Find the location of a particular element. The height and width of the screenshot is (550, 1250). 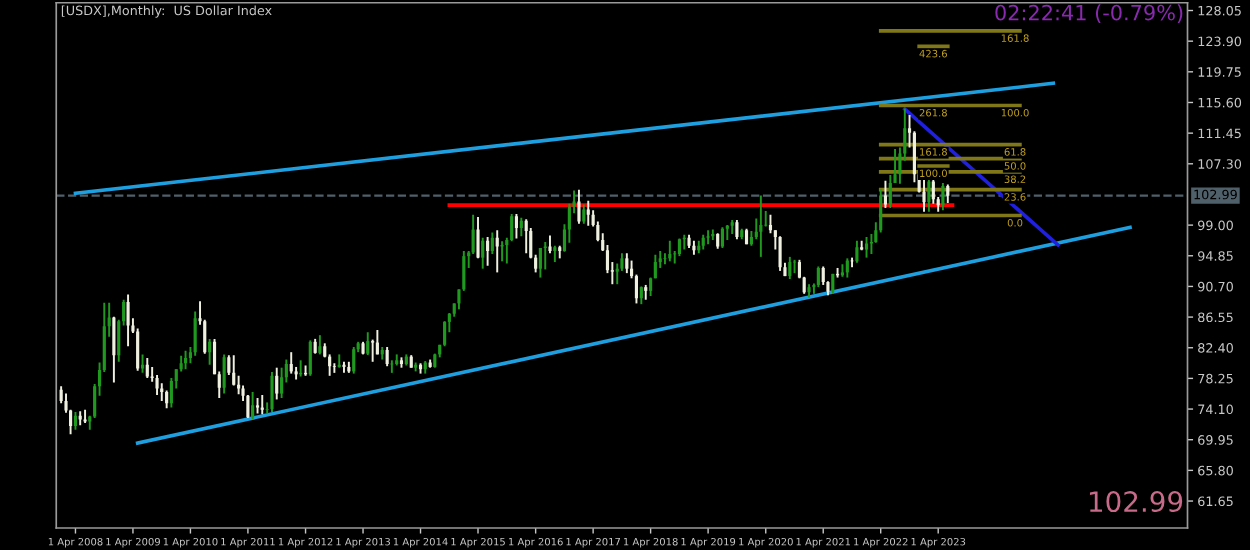

annotation: 02:22:41 (-0.79%) is located at coordinates (1089, 13).